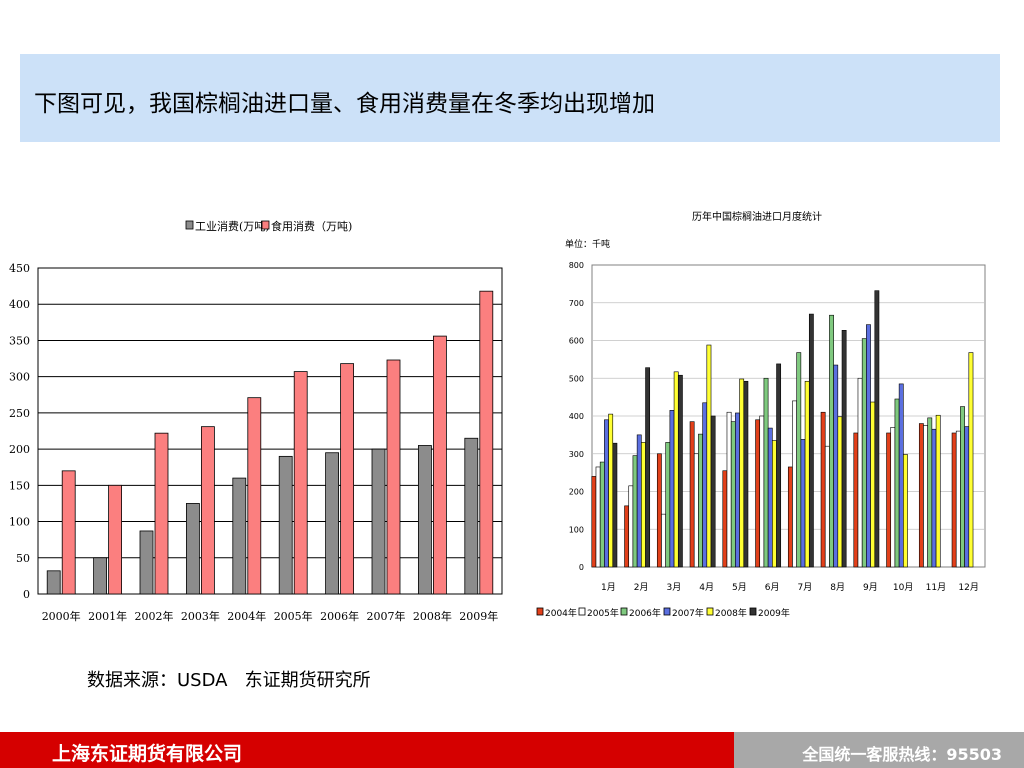 The width and height of the screenshot is (1024, 768). I want to click on header-banner: 下图可见，我国棕榈油进口量、食用消费量在冬季均出现增加, so click(510, 98).